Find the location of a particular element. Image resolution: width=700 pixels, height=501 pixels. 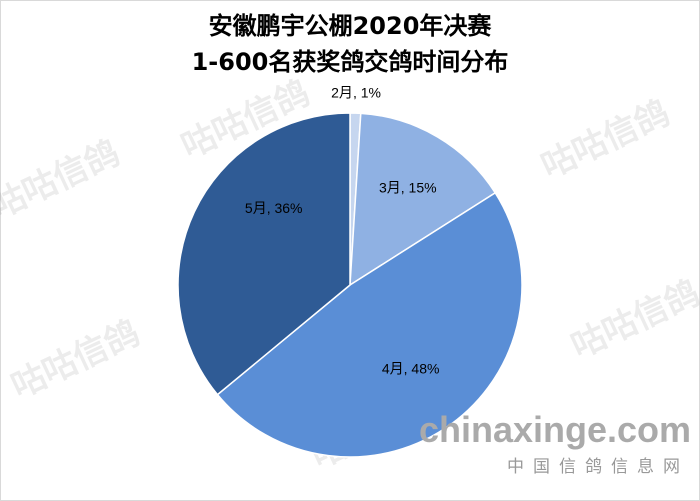

slice-label: 5月, 36% is located at coordinates (274, 208).